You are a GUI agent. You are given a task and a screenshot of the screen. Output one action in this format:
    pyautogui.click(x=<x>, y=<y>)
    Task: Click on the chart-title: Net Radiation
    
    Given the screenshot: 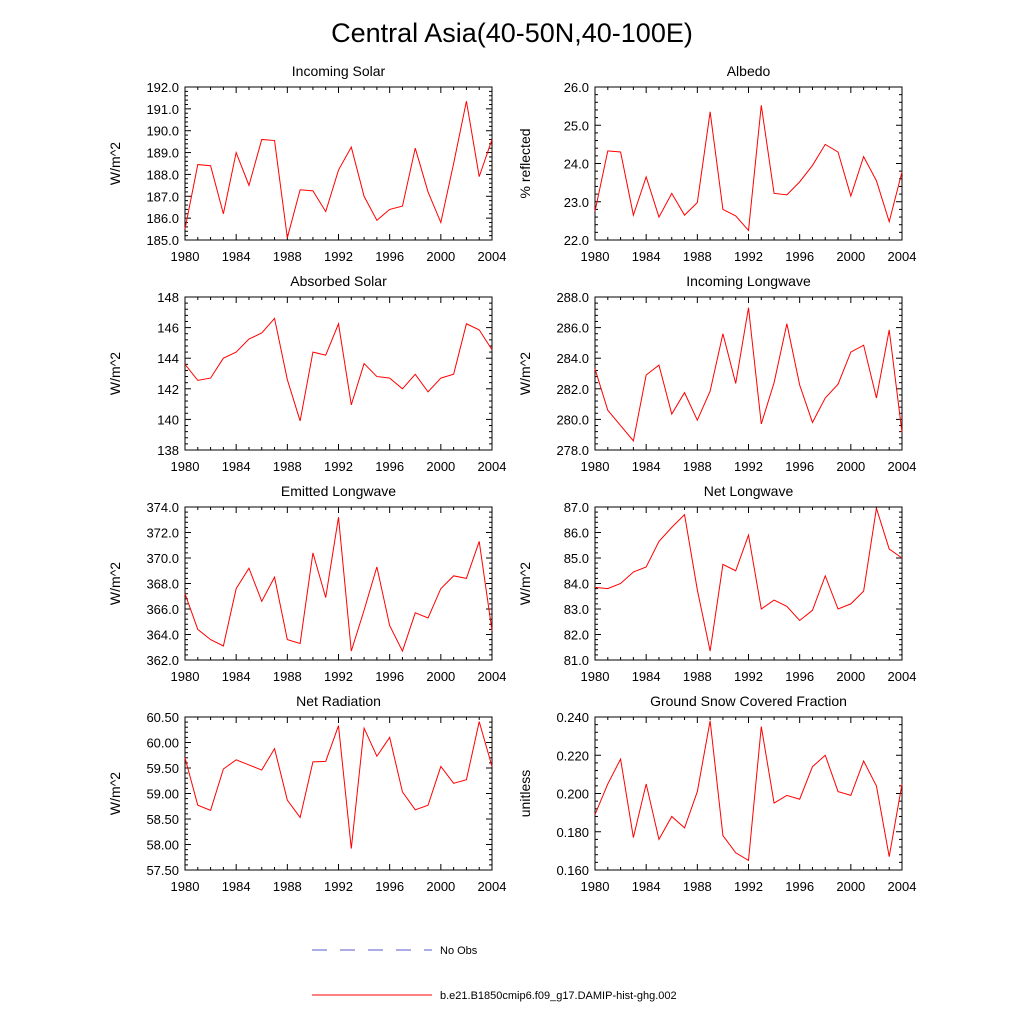 What is the action you would take?
    pyautogui.click(x=338, y=701)
    